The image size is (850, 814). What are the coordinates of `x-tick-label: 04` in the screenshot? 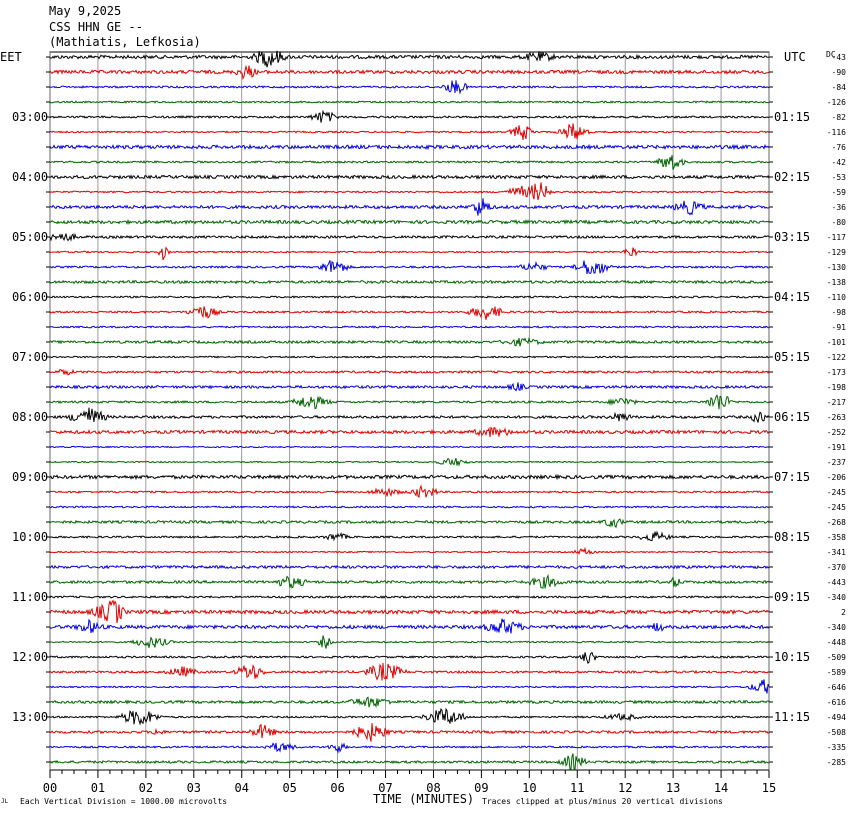 It's located at (242, 788).